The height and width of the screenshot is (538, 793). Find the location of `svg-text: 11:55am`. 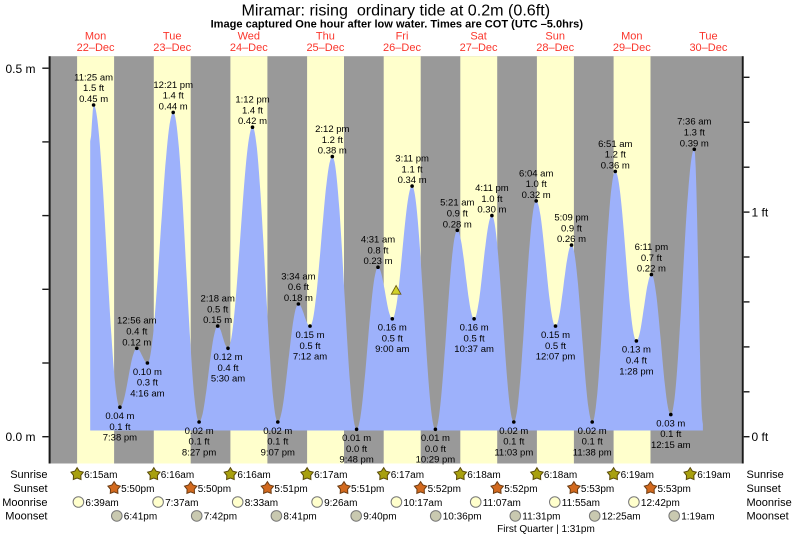

svg-text: 11:55am is located at coordinates (581, 503).